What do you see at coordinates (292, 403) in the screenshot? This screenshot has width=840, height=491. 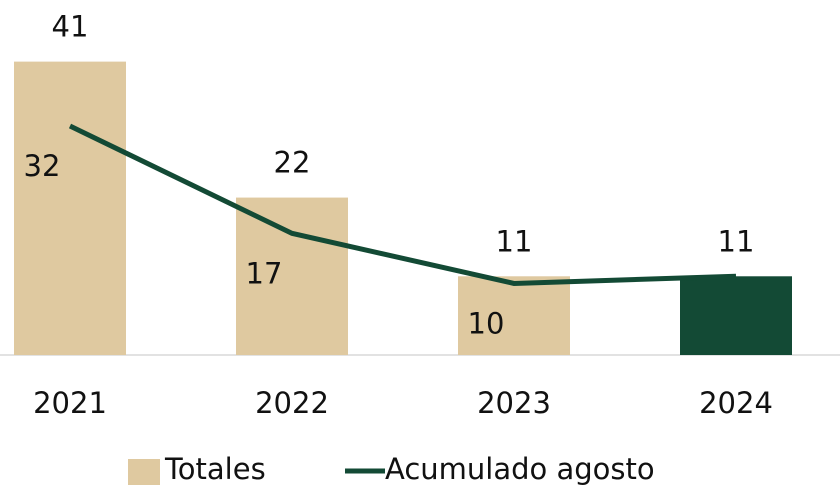 I see `x-tick-label: 2022` at bounding box center [292, 403].